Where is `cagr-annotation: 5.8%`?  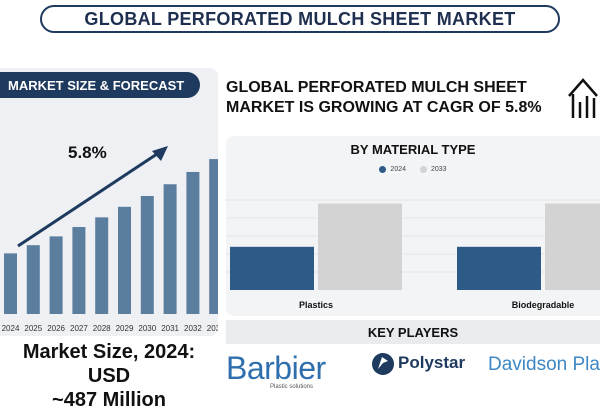
cagr-annotation: 5.8% is located at coordinates (87, 152).